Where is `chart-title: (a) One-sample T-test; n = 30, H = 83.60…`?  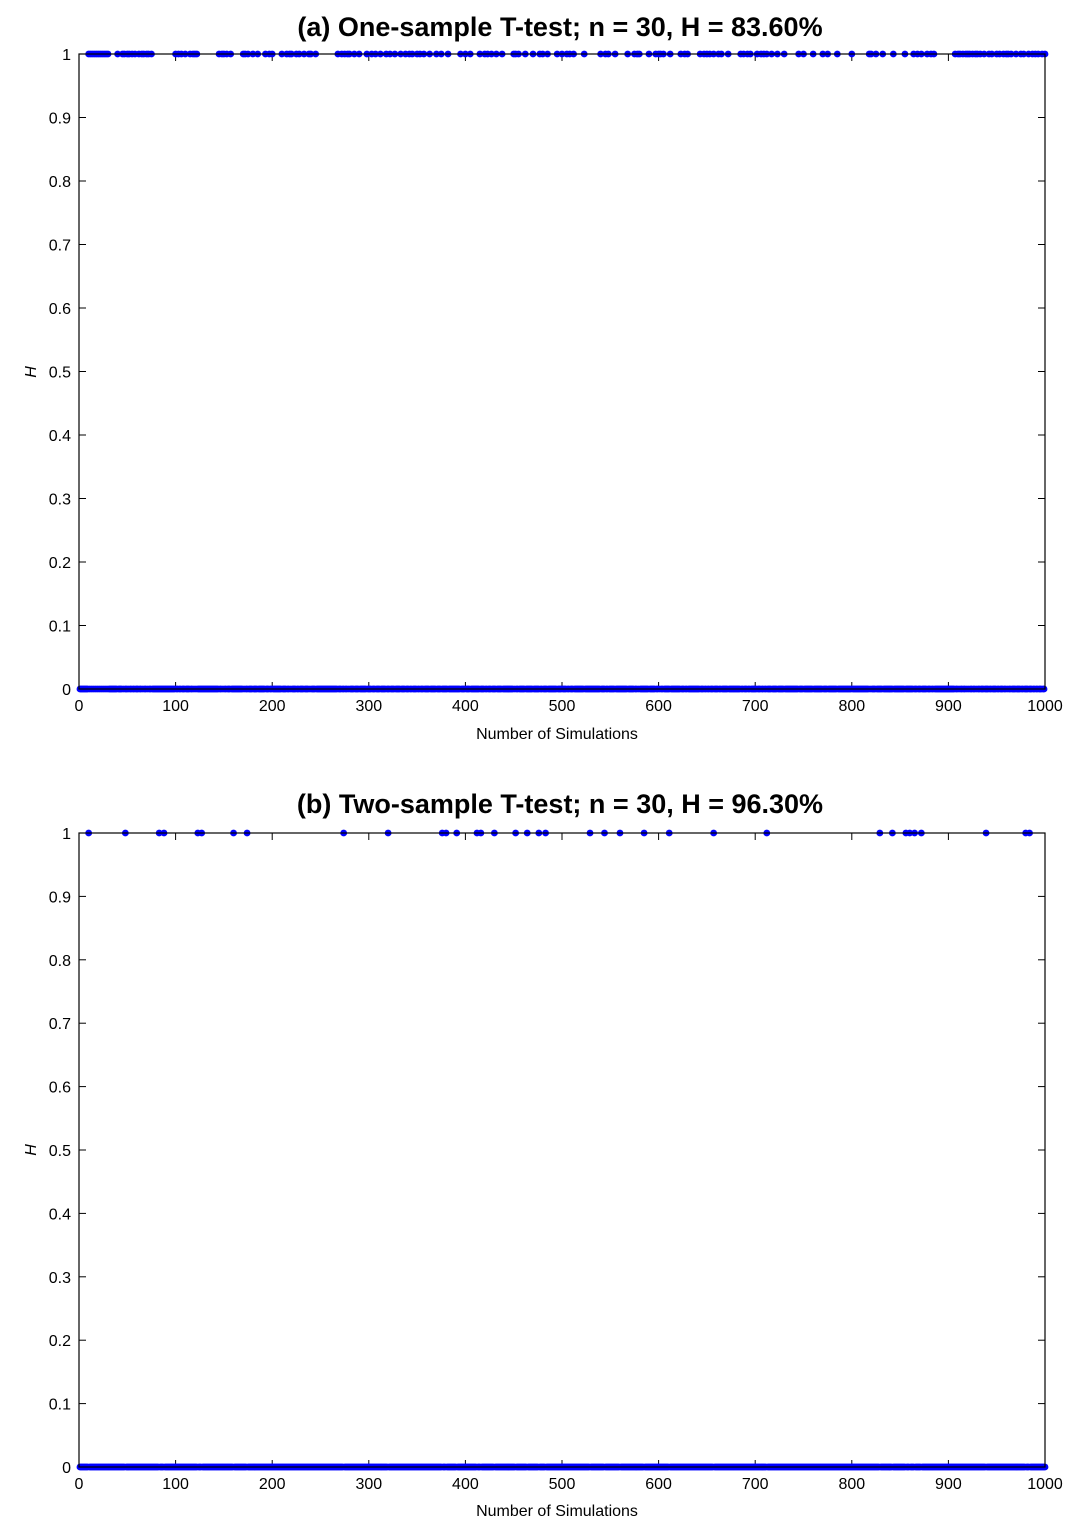 chart-title: (a) One-sample T-test; n = 30, H = 83.60… is located at coordinates (559, 27).